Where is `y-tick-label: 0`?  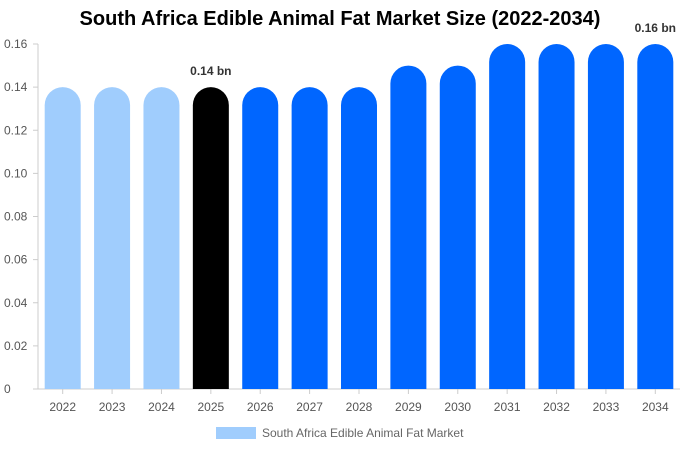
y-tick-label: 0 is located at coordinates (7, 389).